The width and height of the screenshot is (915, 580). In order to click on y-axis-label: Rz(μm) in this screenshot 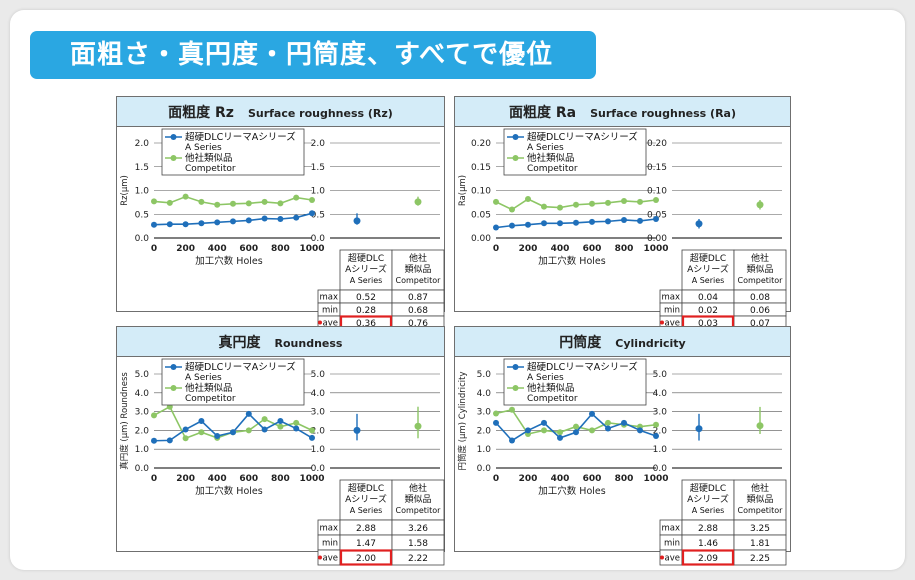, I will do `click(125, 190)`.